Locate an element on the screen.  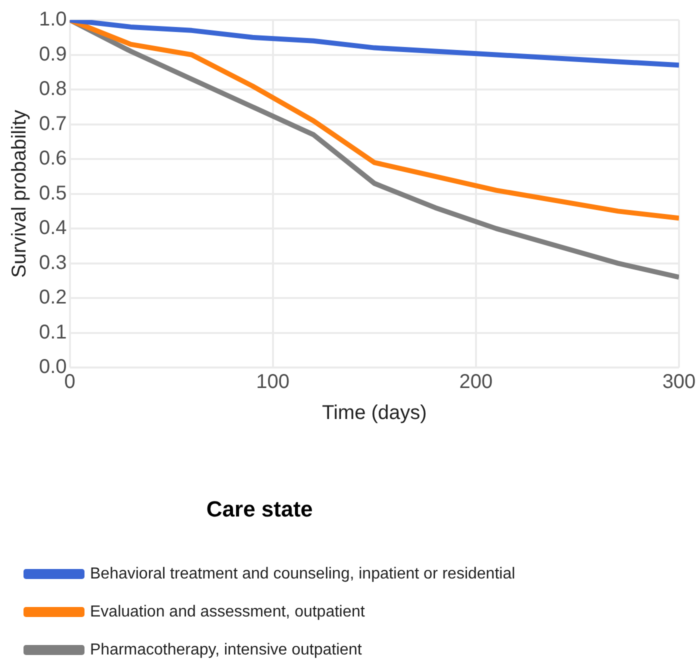
x-tick-label: 0 is located at coordinates (70, 382).